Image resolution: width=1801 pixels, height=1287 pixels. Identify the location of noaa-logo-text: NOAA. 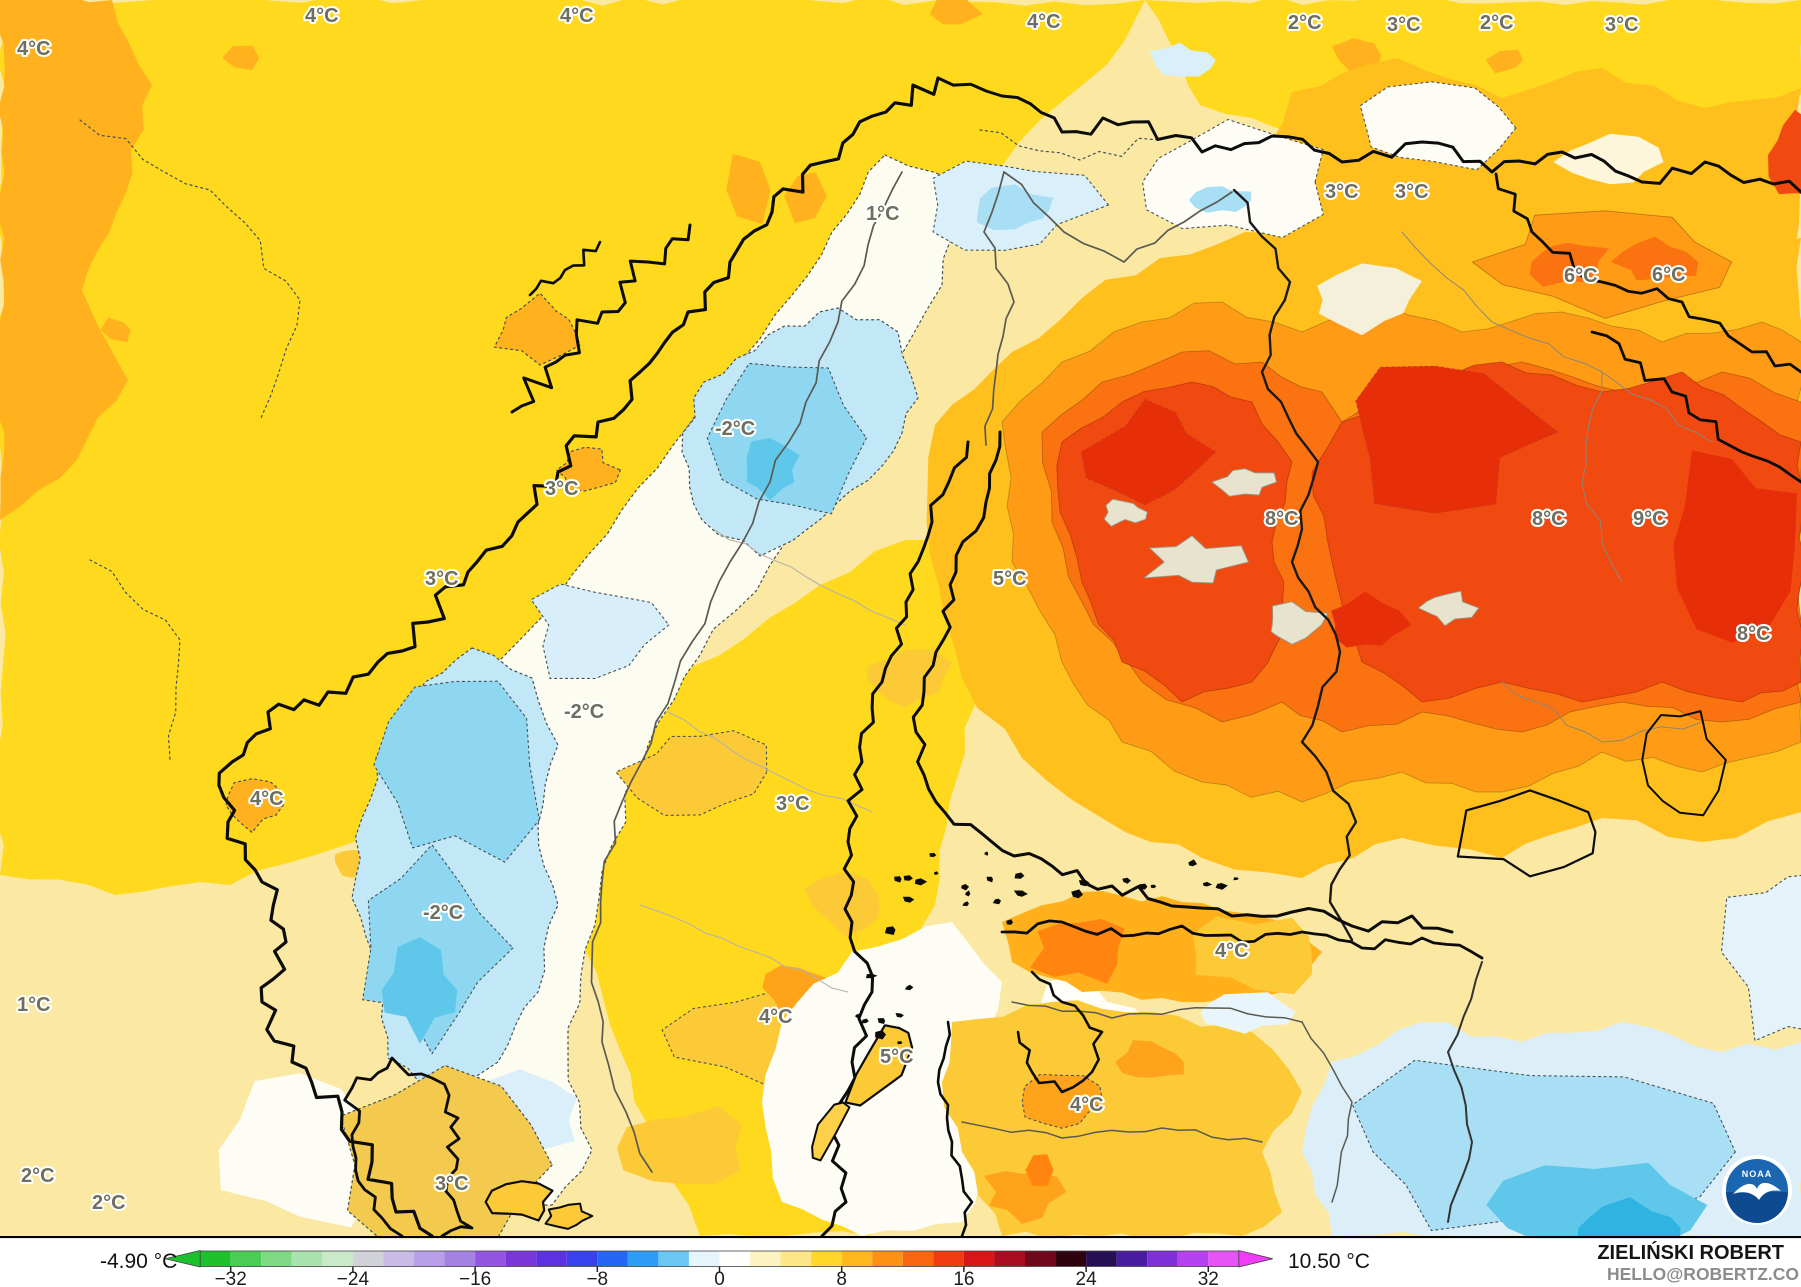
(1757, 1174).